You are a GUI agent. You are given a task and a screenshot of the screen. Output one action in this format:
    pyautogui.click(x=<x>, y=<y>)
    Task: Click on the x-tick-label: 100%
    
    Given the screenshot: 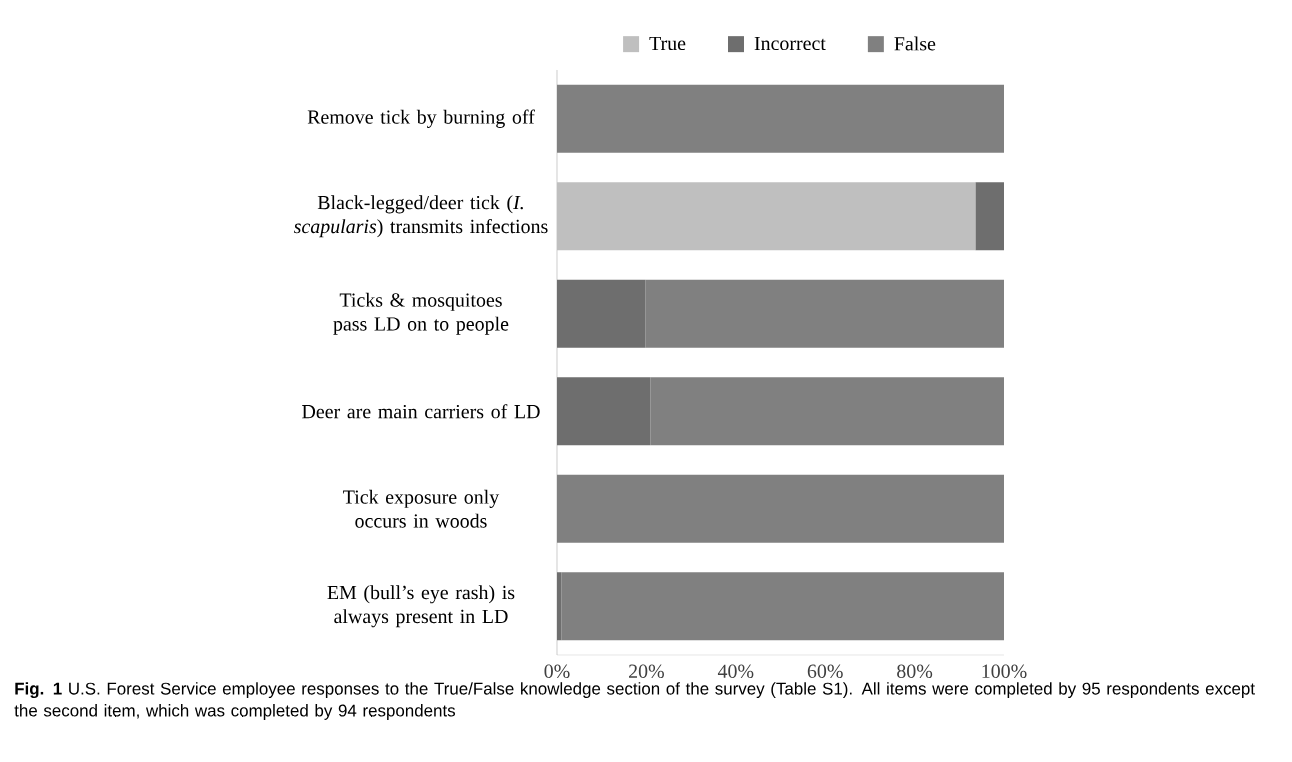 What is the action you would take?
    pyautogui.click(x=1004, y=671)
    